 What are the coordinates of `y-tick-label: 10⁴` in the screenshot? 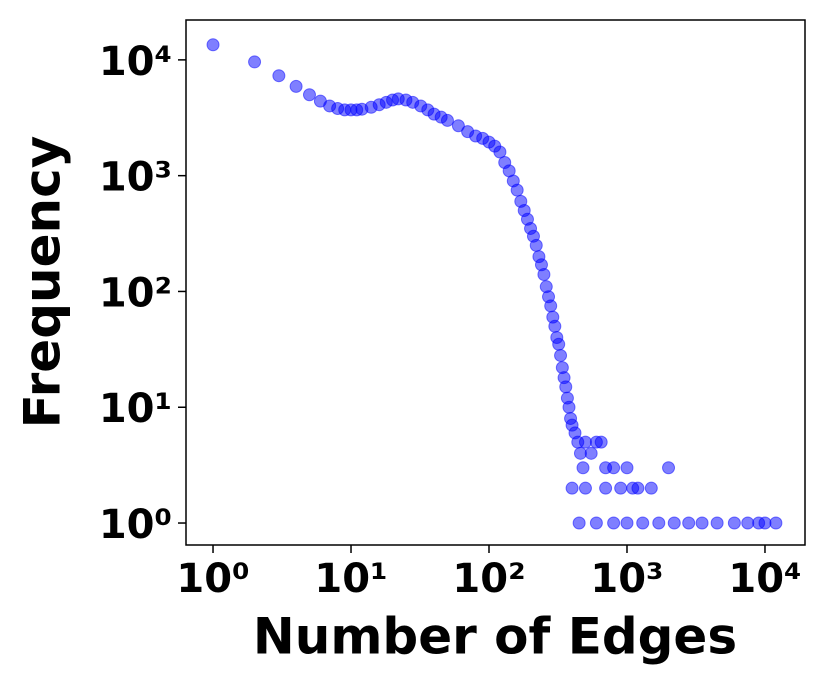 It's located at (135, 62).